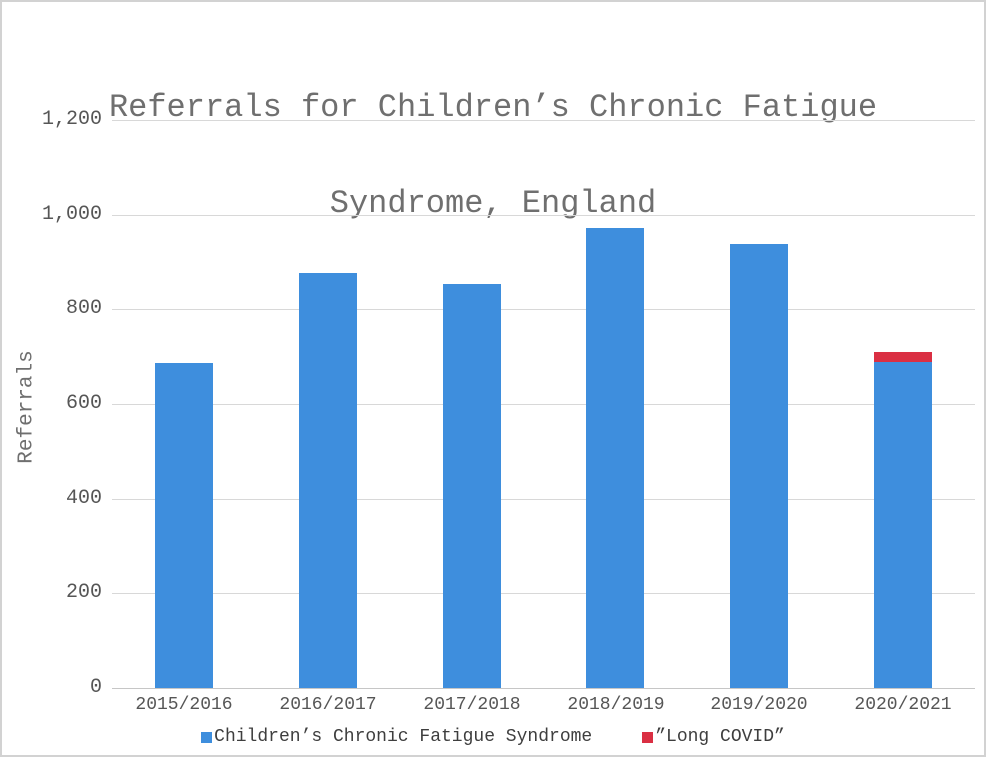 This screenshot has height=757, width=986. What do you see at coordinates (759, 466) in the screenshot?
I see `bar-segment-cfs-2019/2020` at bounding box center [759, 466].